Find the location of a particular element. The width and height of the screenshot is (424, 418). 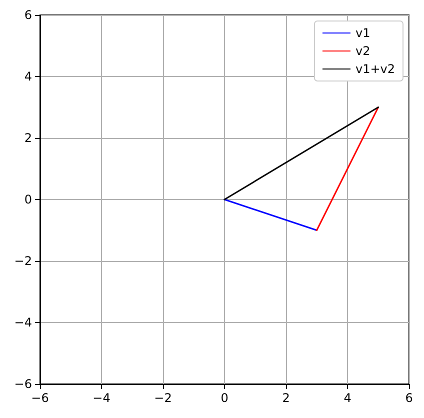

x-tick-label: 6 is located at coordinates (409, 398).